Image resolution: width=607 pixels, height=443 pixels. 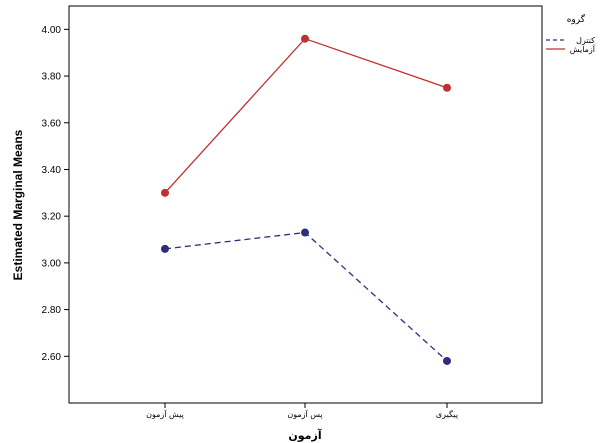 I want to click on x-axis: پیش آزمون پس آزمون پیگیری, so click(x=302, y=411).